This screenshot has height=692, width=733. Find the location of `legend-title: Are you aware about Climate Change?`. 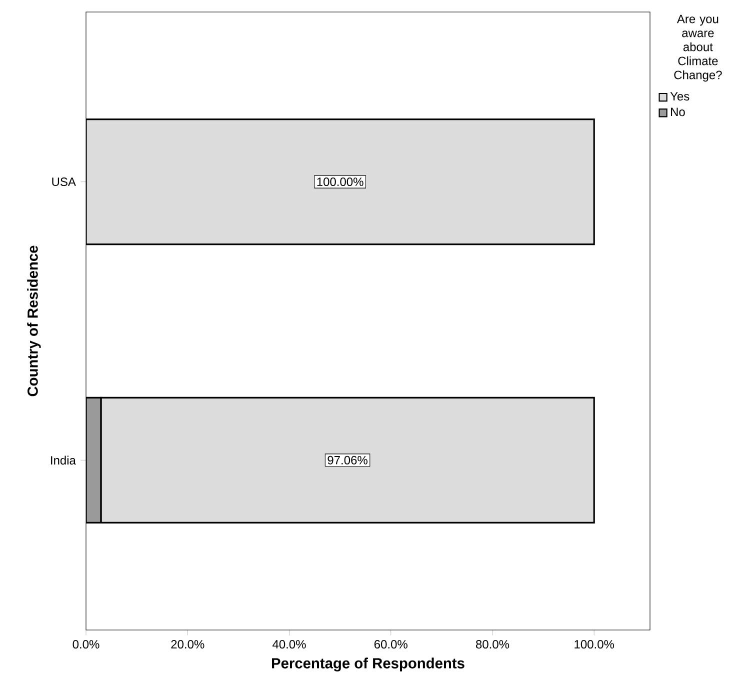

legend-title: Are you aware about Climate Change? is located at coordinates (698, 48).